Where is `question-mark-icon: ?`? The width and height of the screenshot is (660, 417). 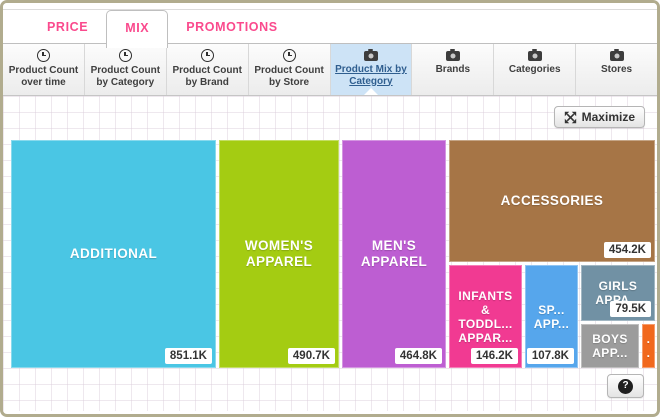
question-mark-icon: ? is located at coordinates (625, 386).